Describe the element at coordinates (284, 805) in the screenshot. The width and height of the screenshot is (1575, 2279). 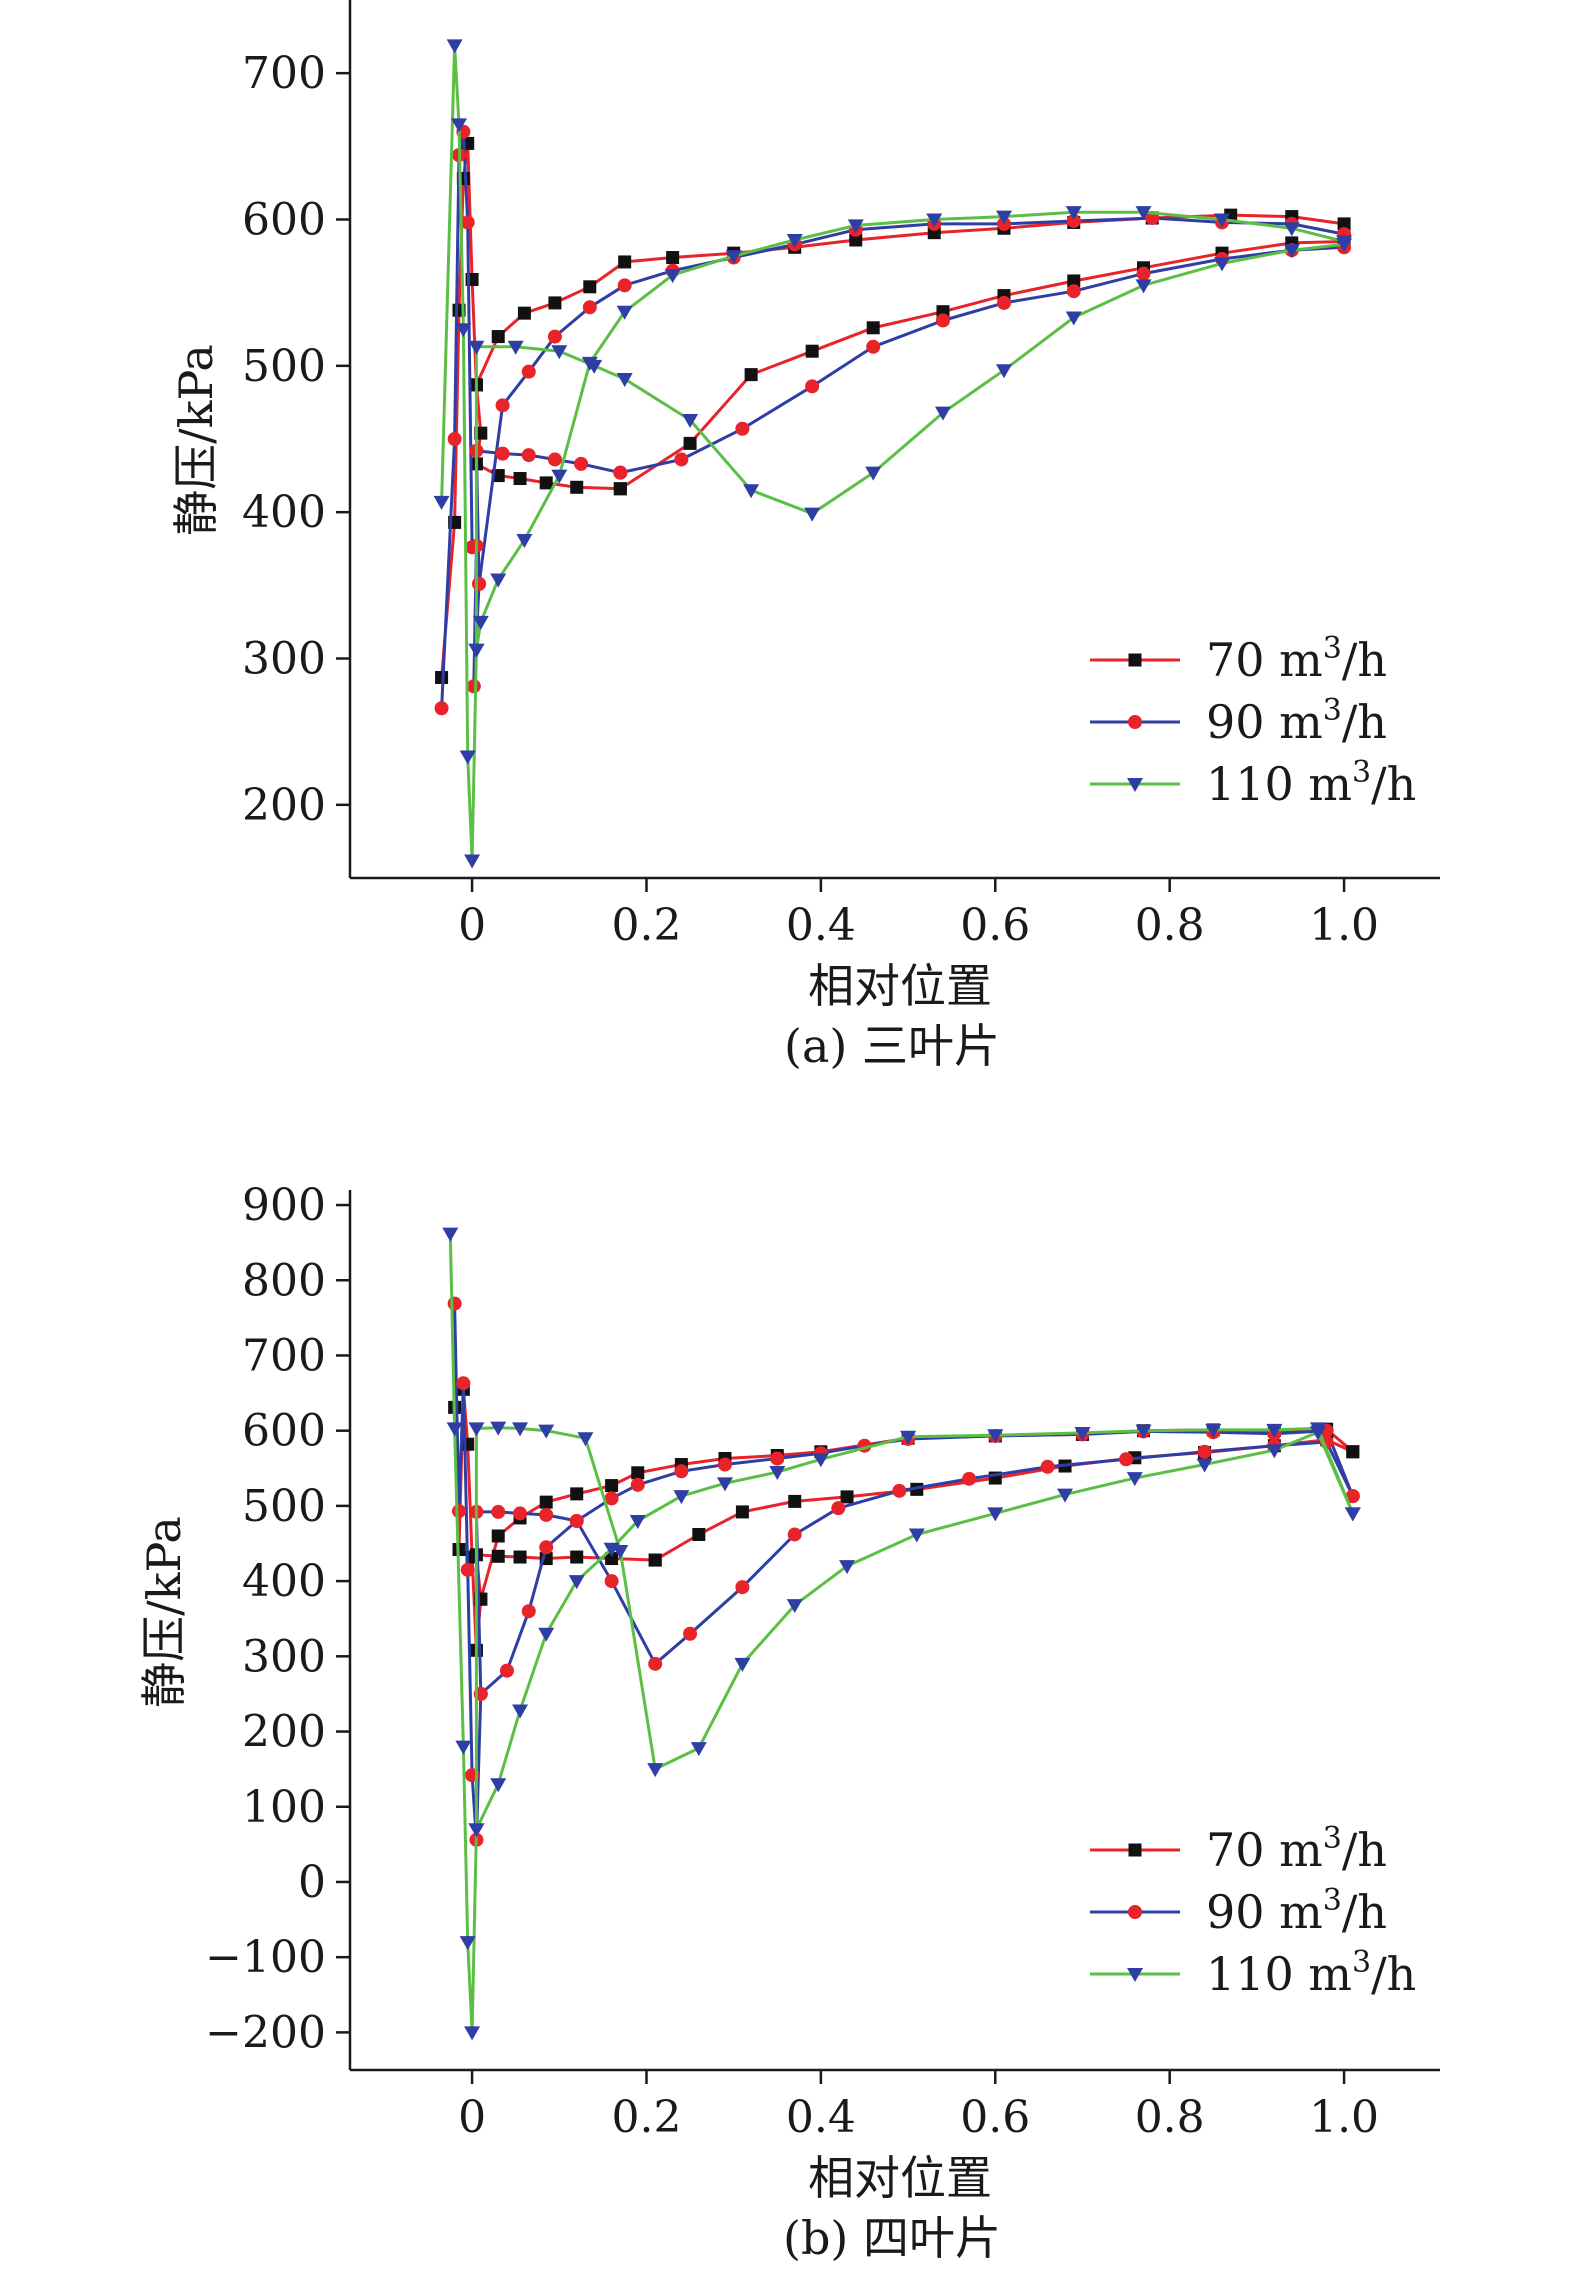
I see `chart-a-y-tick-label: 200` at that location.